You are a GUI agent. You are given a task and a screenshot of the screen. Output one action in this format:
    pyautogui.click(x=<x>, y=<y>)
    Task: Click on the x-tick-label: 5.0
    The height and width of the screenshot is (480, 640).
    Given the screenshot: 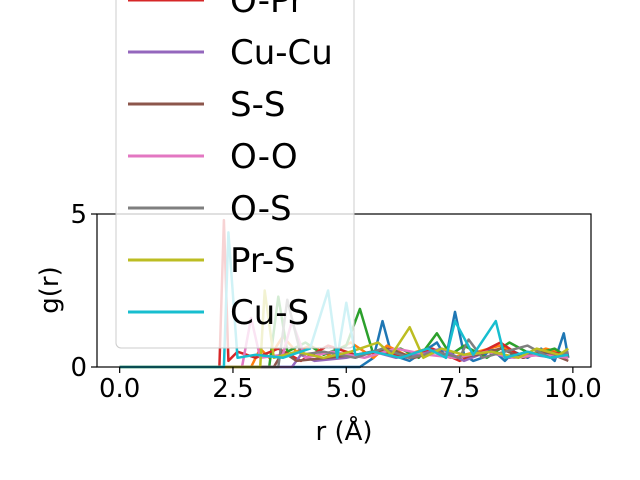 What is the action you would take?
    pyautogui.click(x=346, y=389)
    